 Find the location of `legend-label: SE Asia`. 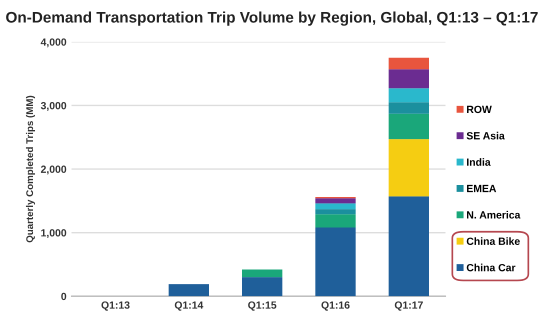

legend-label: SE Asia is located at coordinates (485, 136).